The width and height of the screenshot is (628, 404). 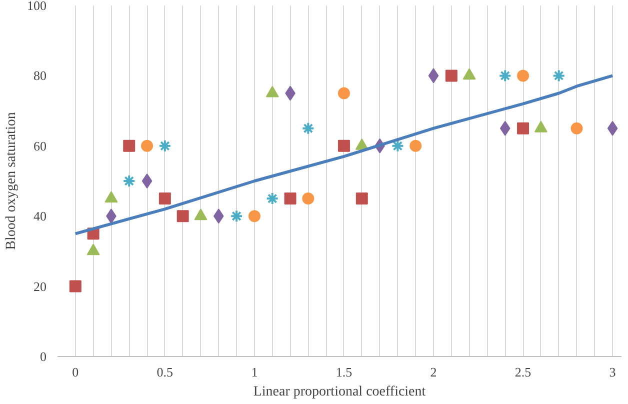 I want to click on x-tick-label: 2, so click(x=433, y=372).